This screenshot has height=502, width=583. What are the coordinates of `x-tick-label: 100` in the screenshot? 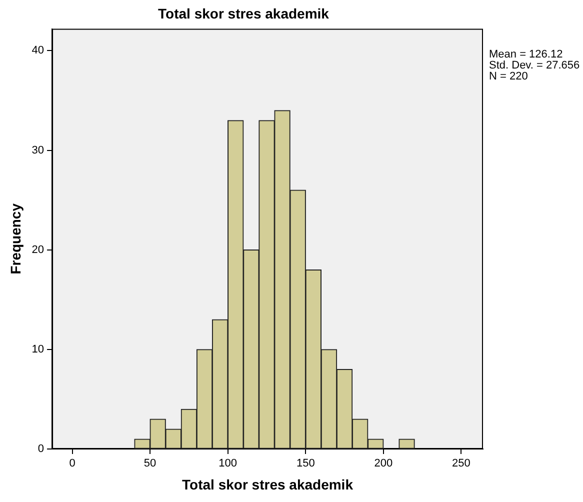 It's located at (228, 464).